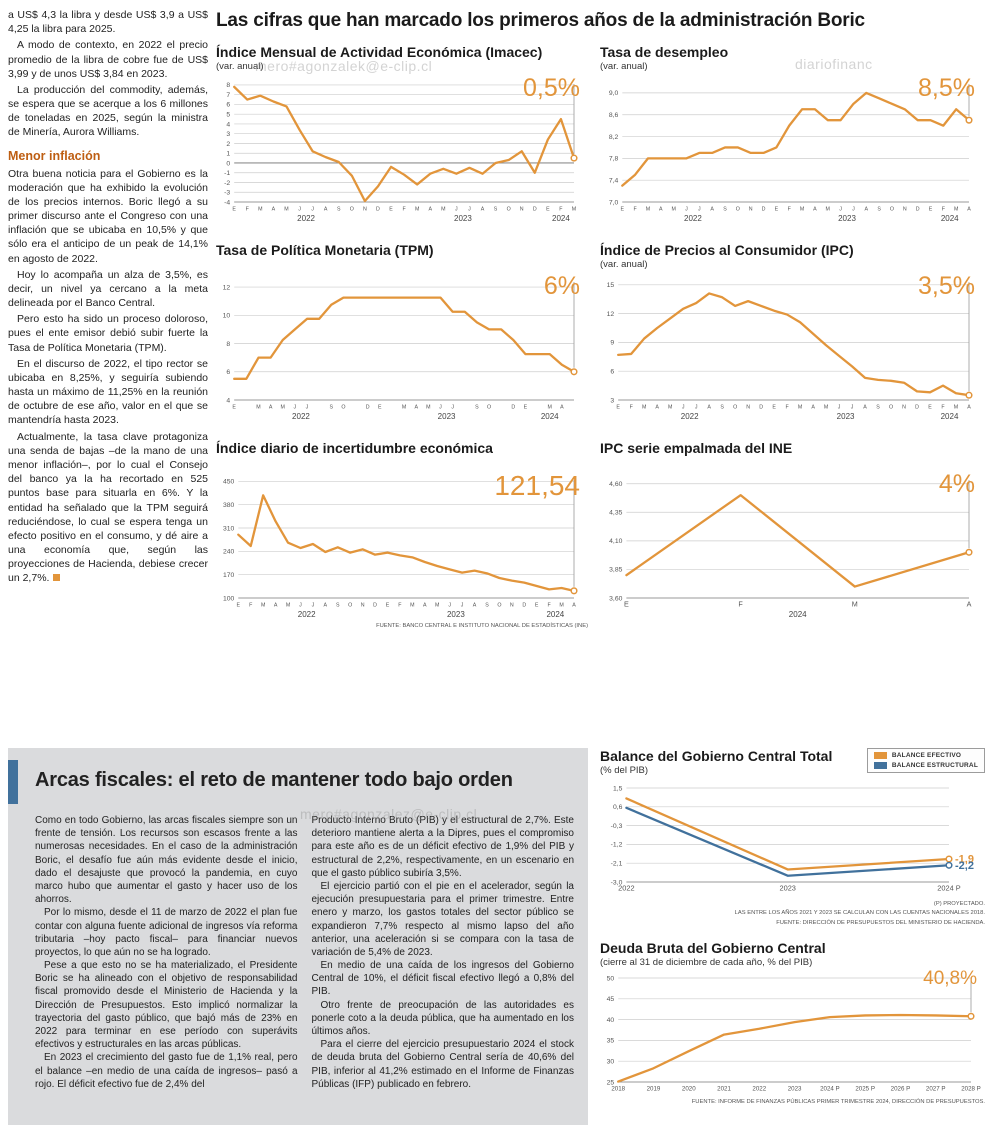 The width and height of the screenshot is (988, 1133). Describe the element at coordinates (228, 154) in the screenshot. I see `svg-text: 1` at that location.